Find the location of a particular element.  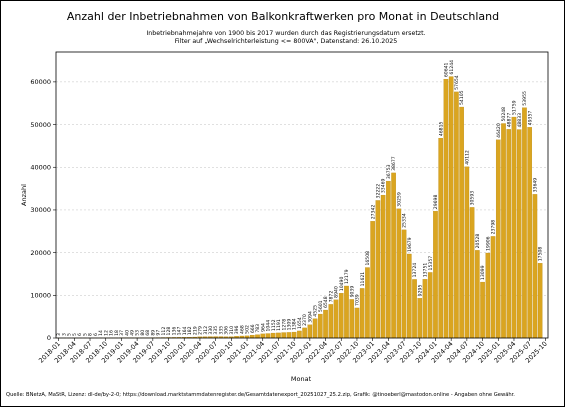

bar-value-label: 46420 is located at coordinates (499, 130).